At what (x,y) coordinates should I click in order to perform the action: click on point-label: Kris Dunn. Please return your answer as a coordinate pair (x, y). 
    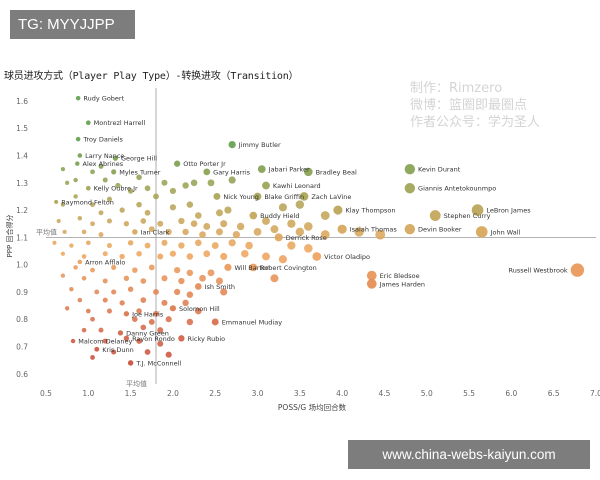
    Looking at the image, I should click on (118, 350).